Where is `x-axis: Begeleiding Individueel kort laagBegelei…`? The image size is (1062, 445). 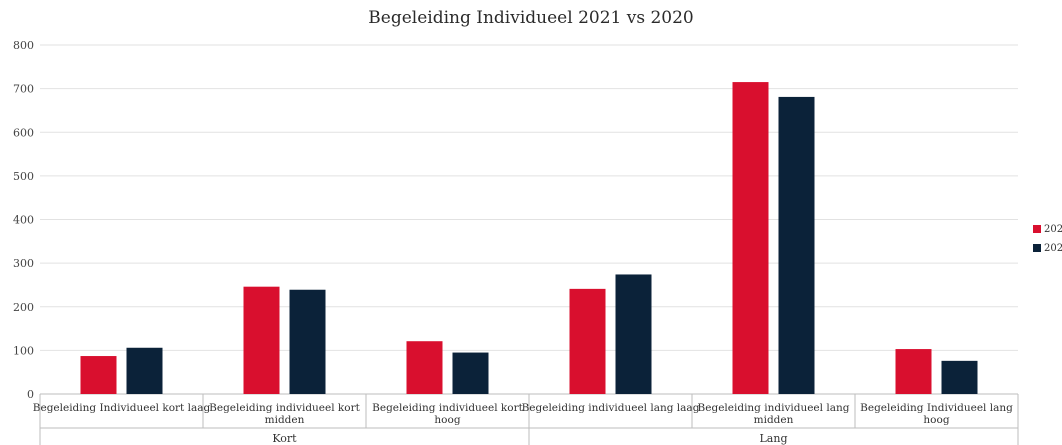
x-axis: Begeleiding Individueel kort laagBegelei… is located at coordinates (526, 419).